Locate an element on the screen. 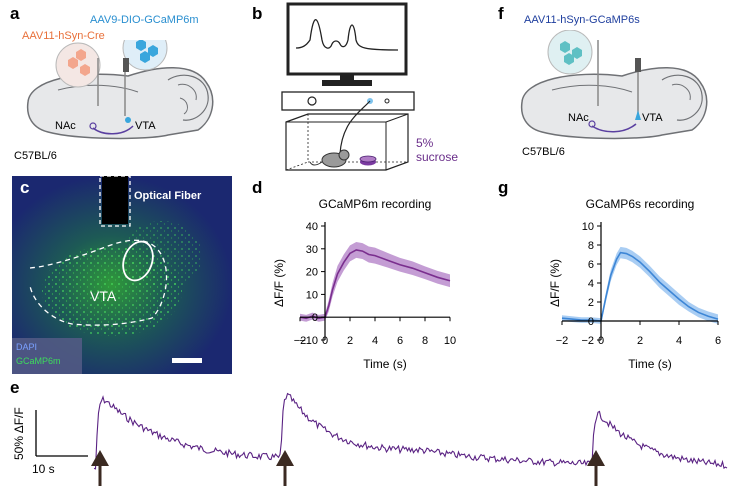 This screenshot has height=492, width=740. y-tick-label: 4 is located at coordinates (591, 284).